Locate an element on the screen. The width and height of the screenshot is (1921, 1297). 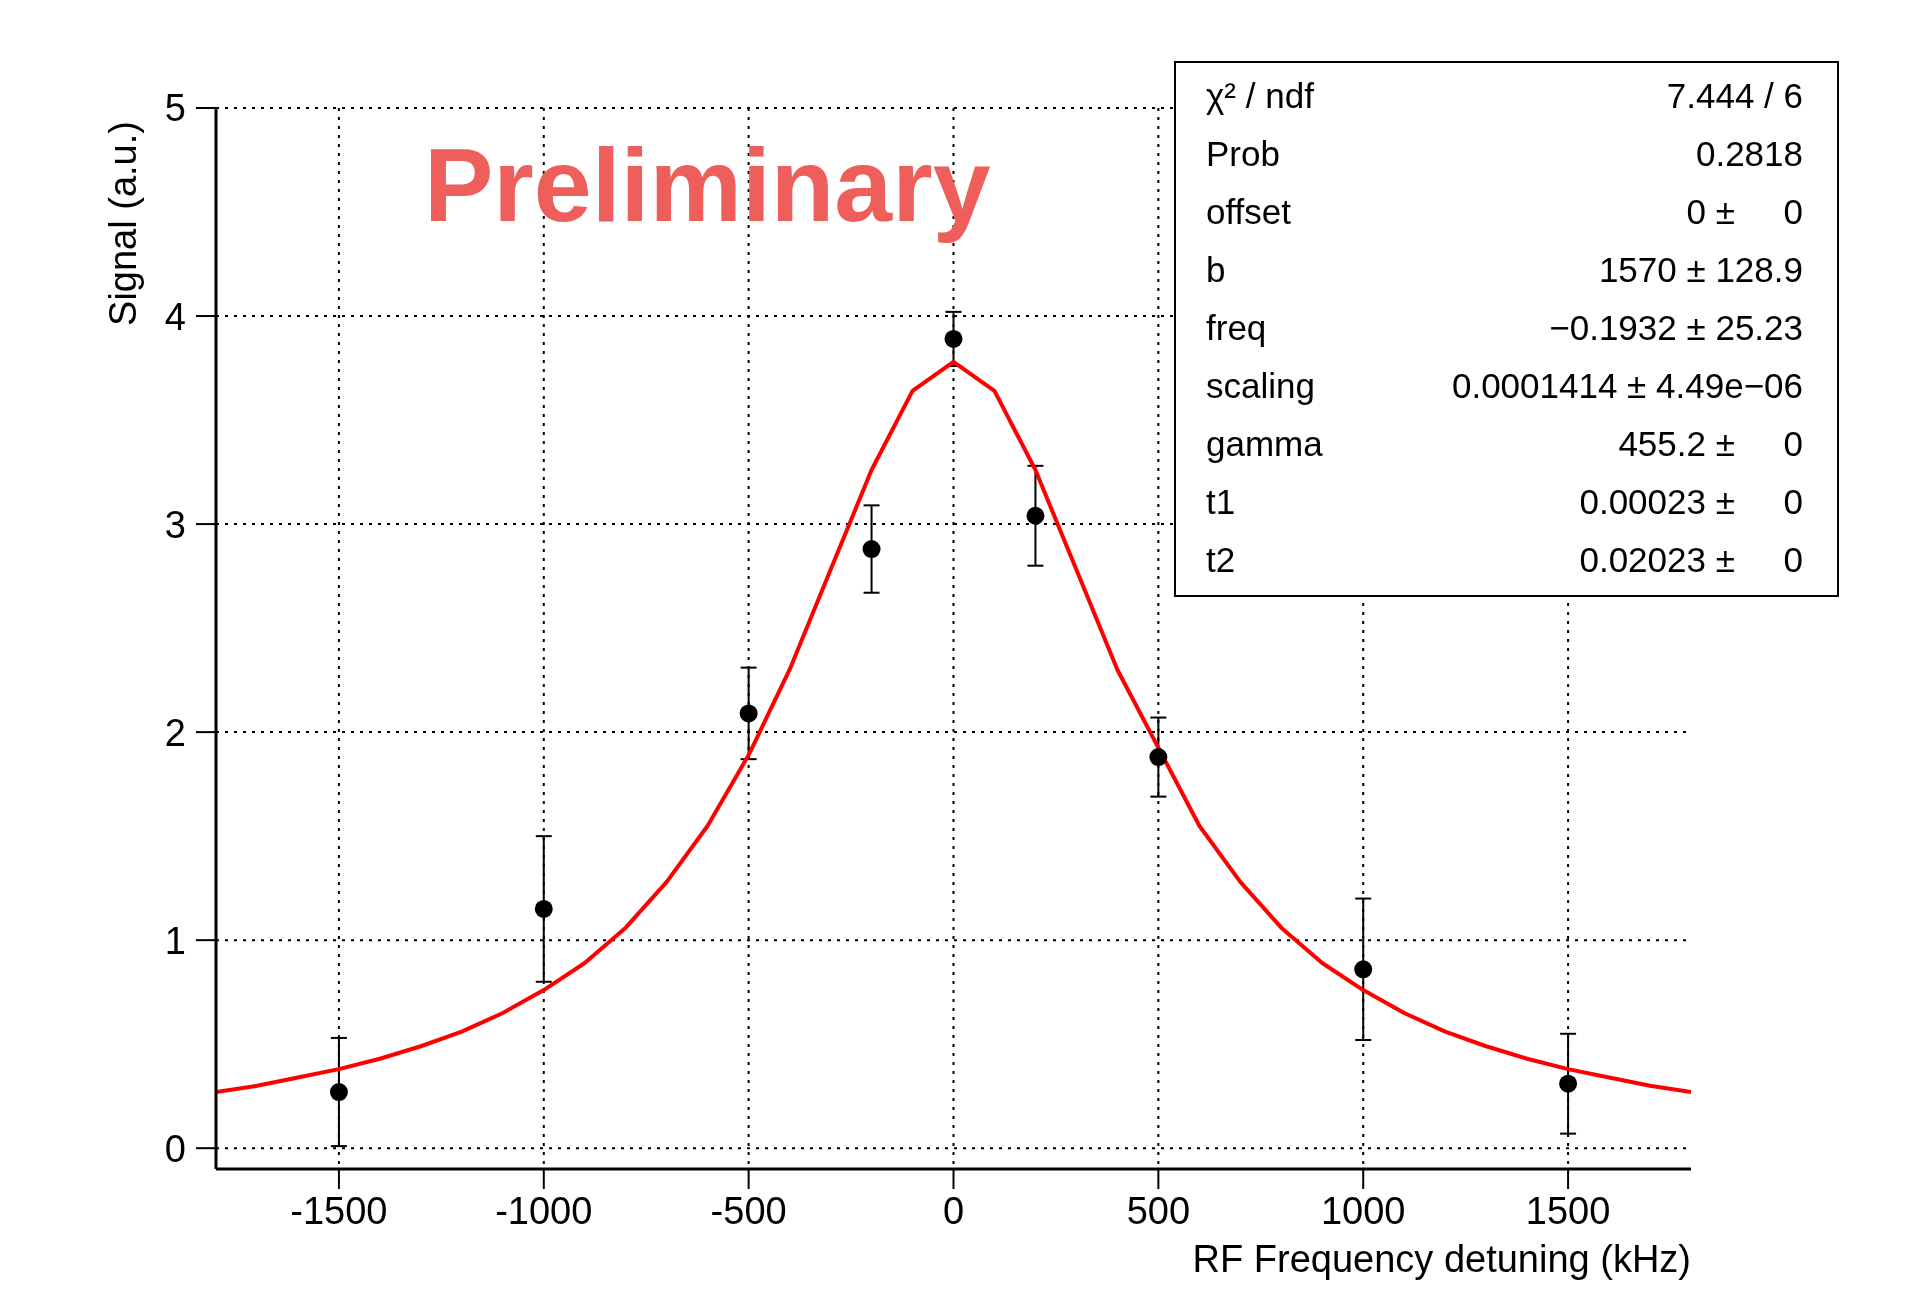
y-tick-label: 0 is located at coordinates (175, 1148).